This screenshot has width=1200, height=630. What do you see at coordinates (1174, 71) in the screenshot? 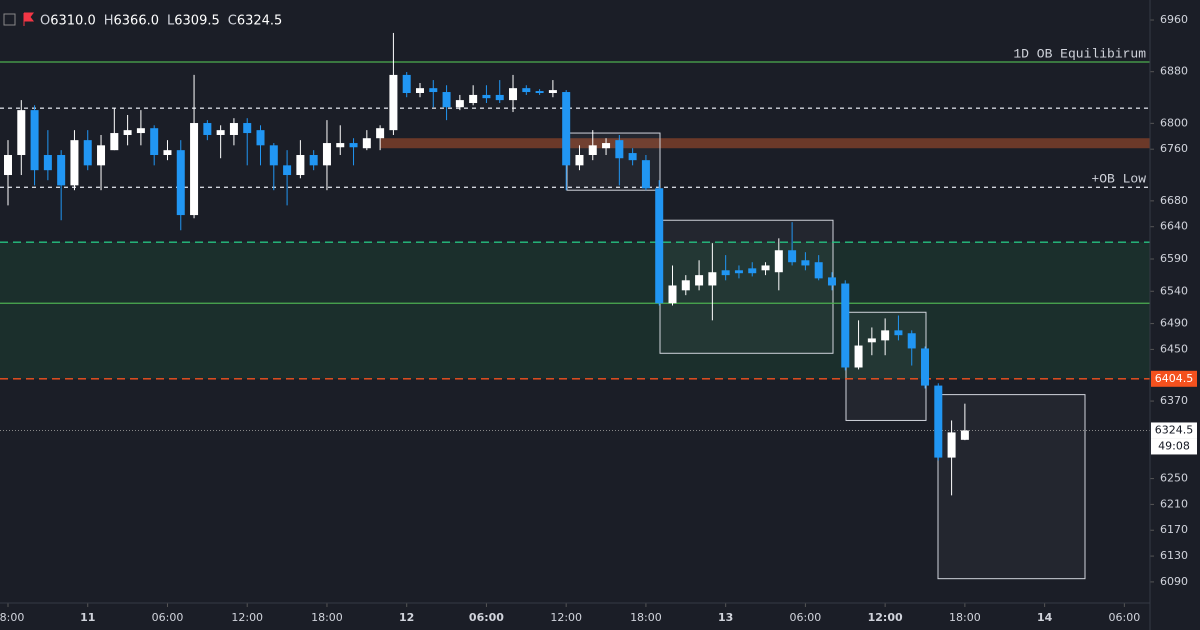
I see `y-tick-label: 6880` at bounding box center [1174, 71].